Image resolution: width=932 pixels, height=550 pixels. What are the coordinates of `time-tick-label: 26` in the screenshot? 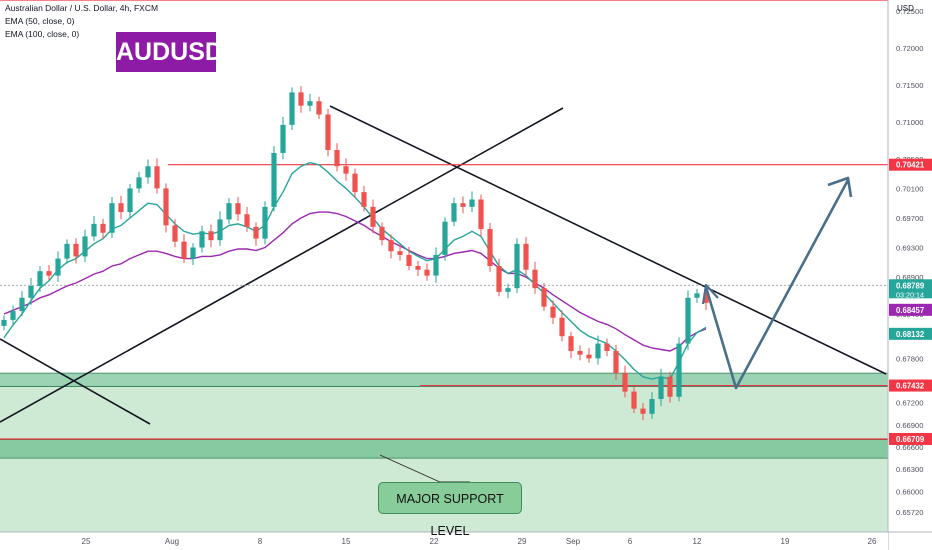 It's located at (872, 541).